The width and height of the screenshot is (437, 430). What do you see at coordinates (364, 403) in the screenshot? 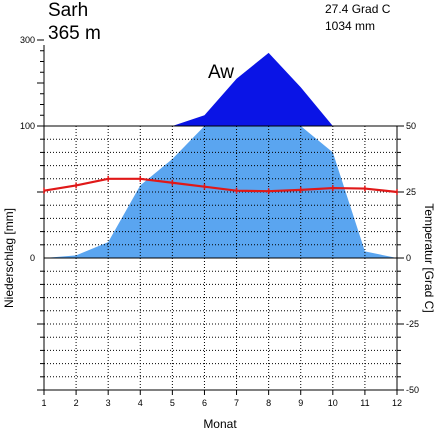
I see `x-tick-label: 11` at bounding box center [364, 403].